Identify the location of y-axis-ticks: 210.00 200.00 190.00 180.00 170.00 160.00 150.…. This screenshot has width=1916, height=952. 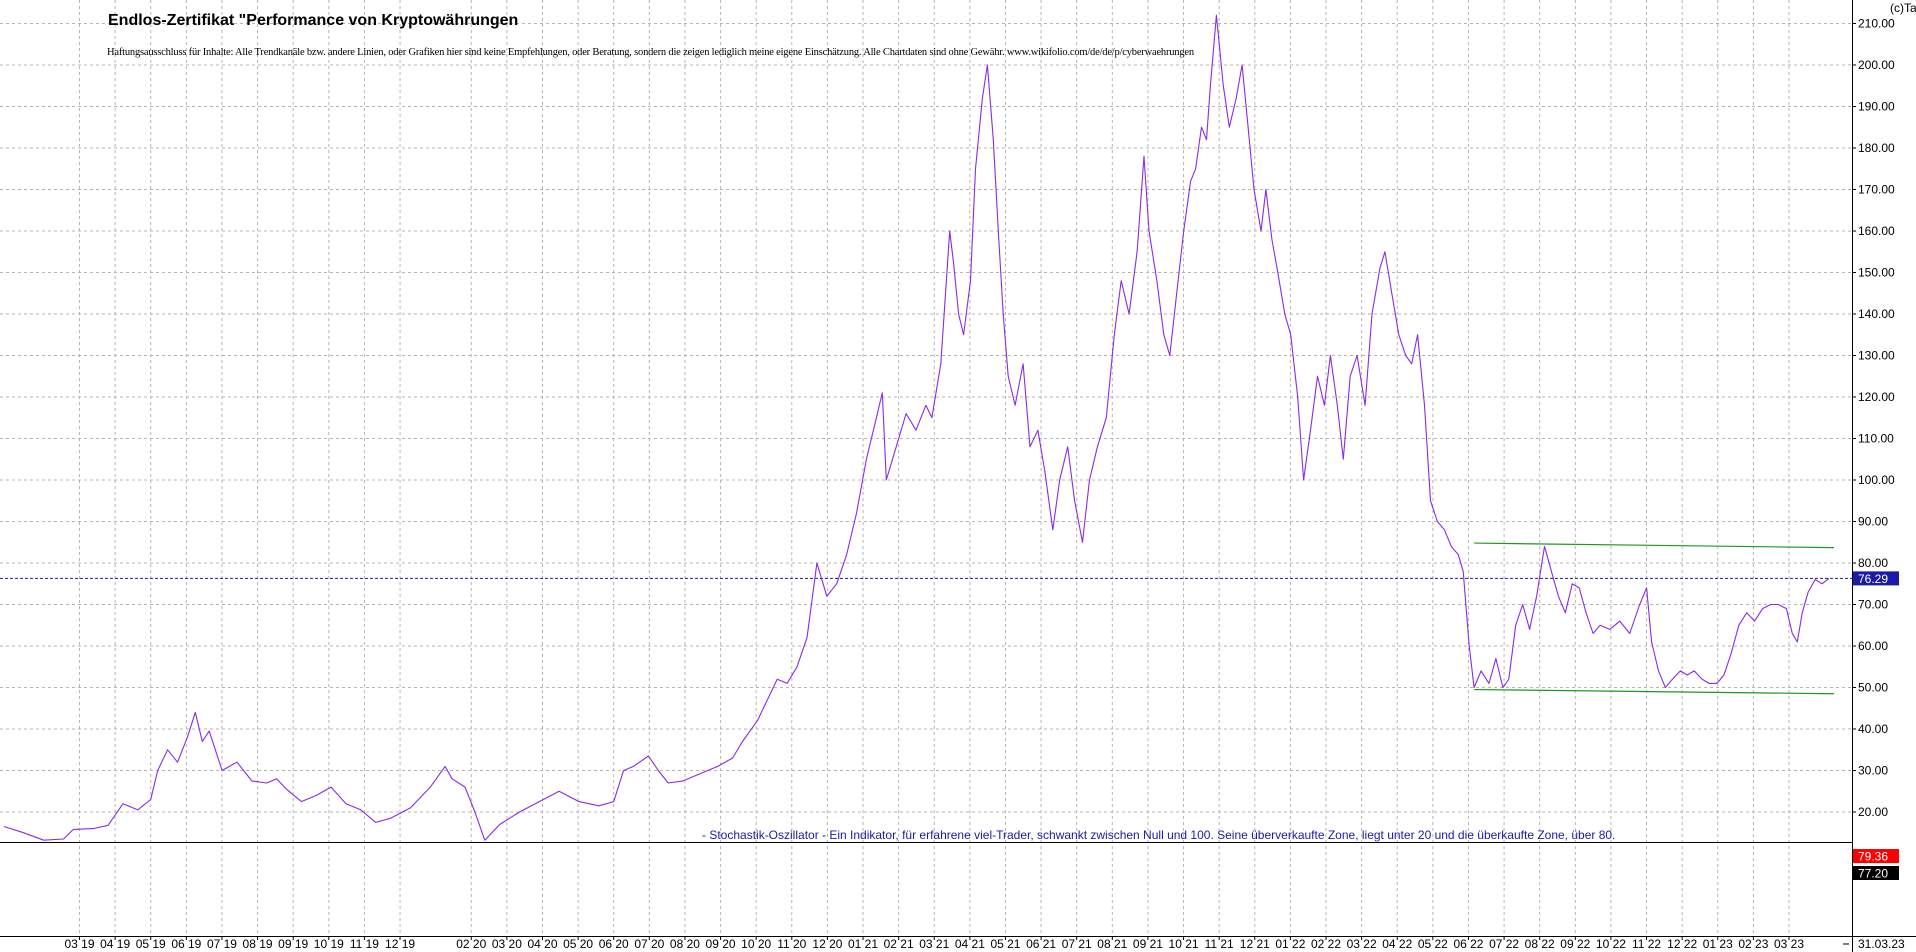
(1873, 418).